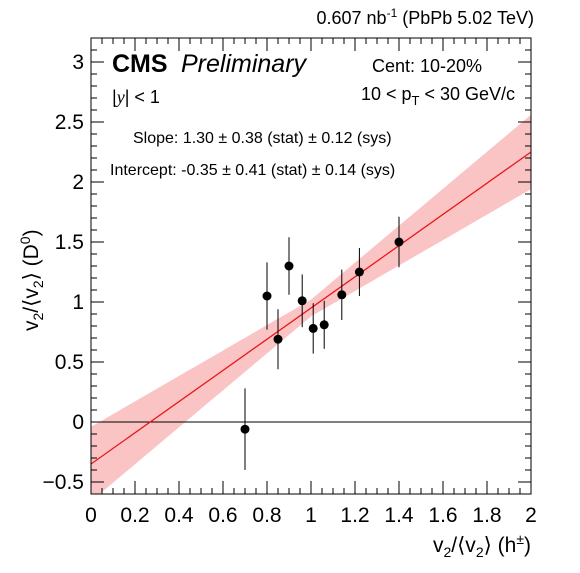  I want to click on y-tick-label: −0.5, so click(63, 482).